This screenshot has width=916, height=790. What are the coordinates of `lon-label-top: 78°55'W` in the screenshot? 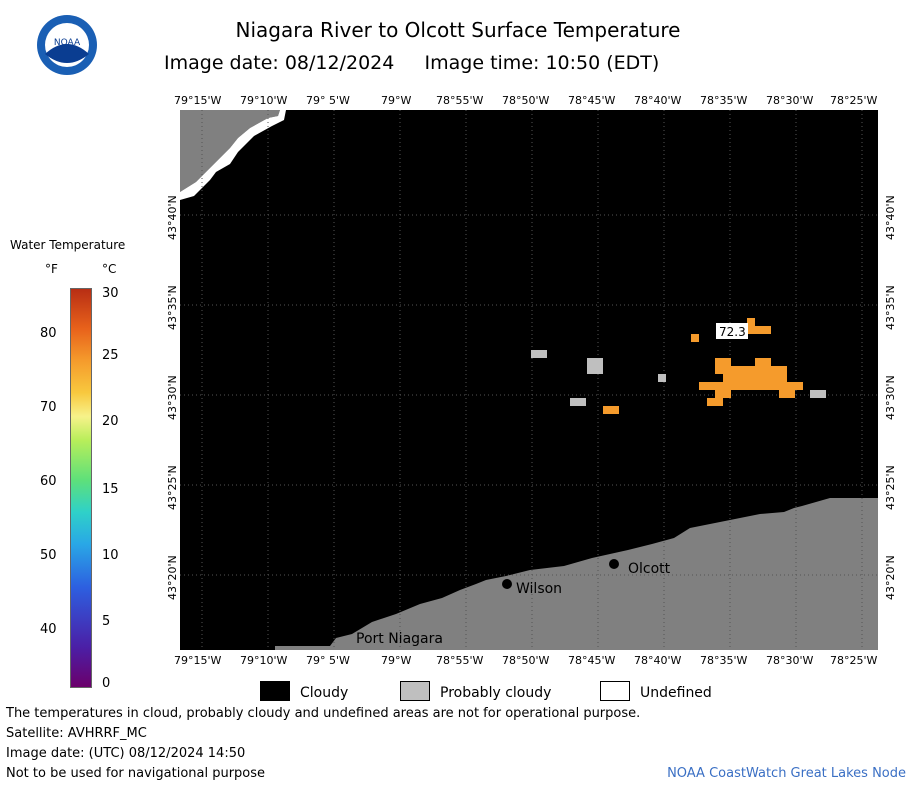 It's located at (460, 100).